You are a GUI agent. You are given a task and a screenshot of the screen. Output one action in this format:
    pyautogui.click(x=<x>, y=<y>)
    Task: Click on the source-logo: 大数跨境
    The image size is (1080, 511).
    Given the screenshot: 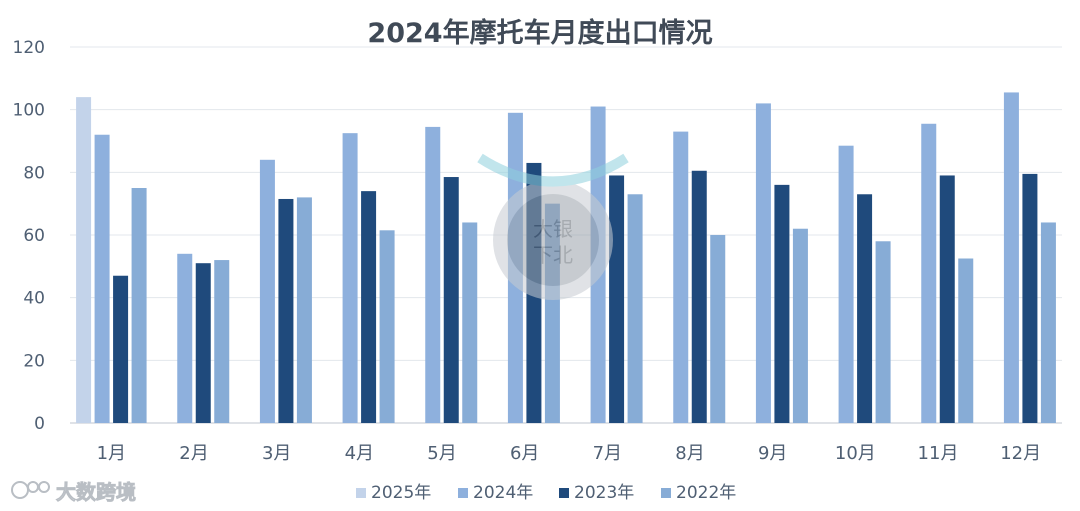 What is the action you would take?
    pyautogui.click(x=73, y=492)
    